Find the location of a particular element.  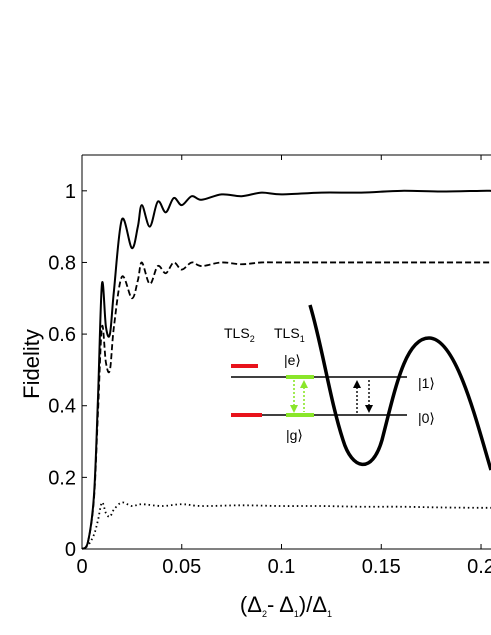

black-arrow-up-head is located at coordinates (357, 384).